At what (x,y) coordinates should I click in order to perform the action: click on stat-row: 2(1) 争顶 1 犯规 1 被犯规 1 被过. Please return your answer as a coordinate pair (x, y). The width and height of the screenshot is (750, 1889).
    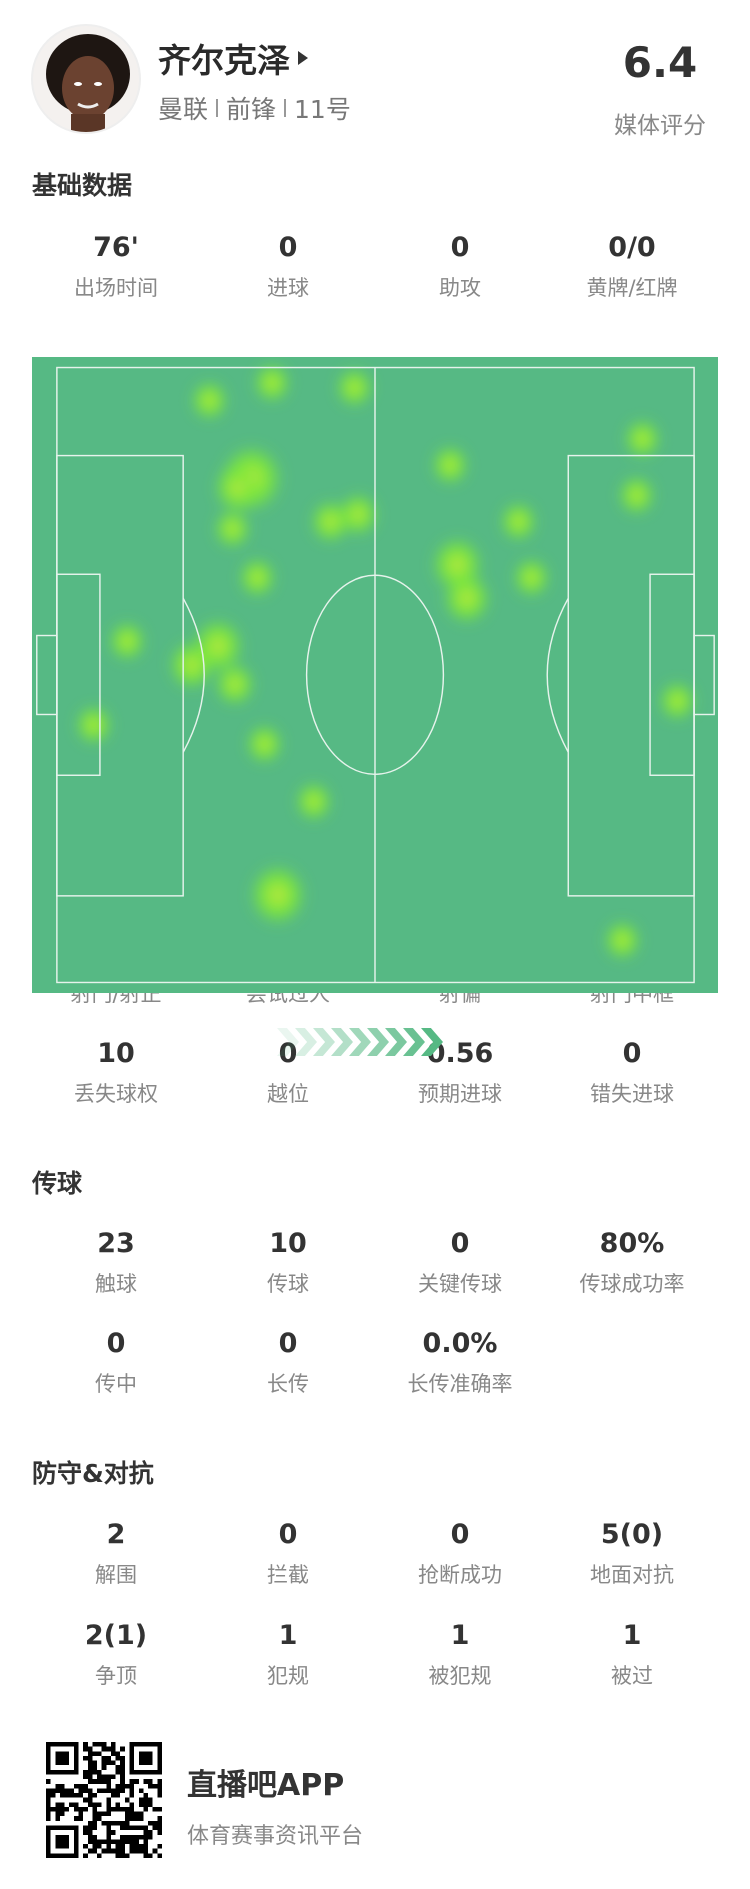
    Looking at the image, I should click on (374, 1655).